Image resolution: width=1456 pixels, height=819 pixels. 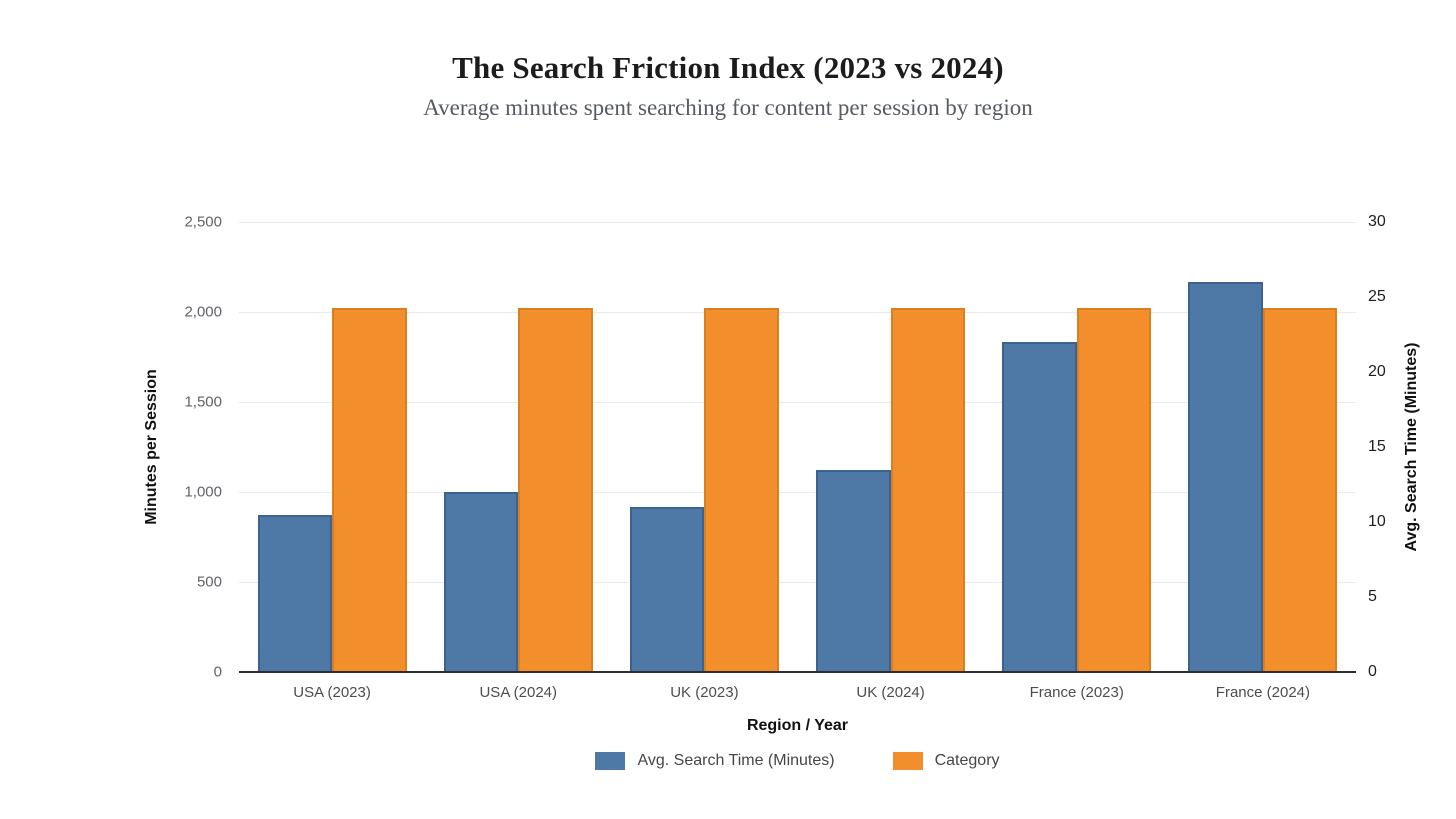 What do you see at coordinates (1377, 221) in the screenshot?
I see `tick-label: 30` at bounding box center [1377, 221].